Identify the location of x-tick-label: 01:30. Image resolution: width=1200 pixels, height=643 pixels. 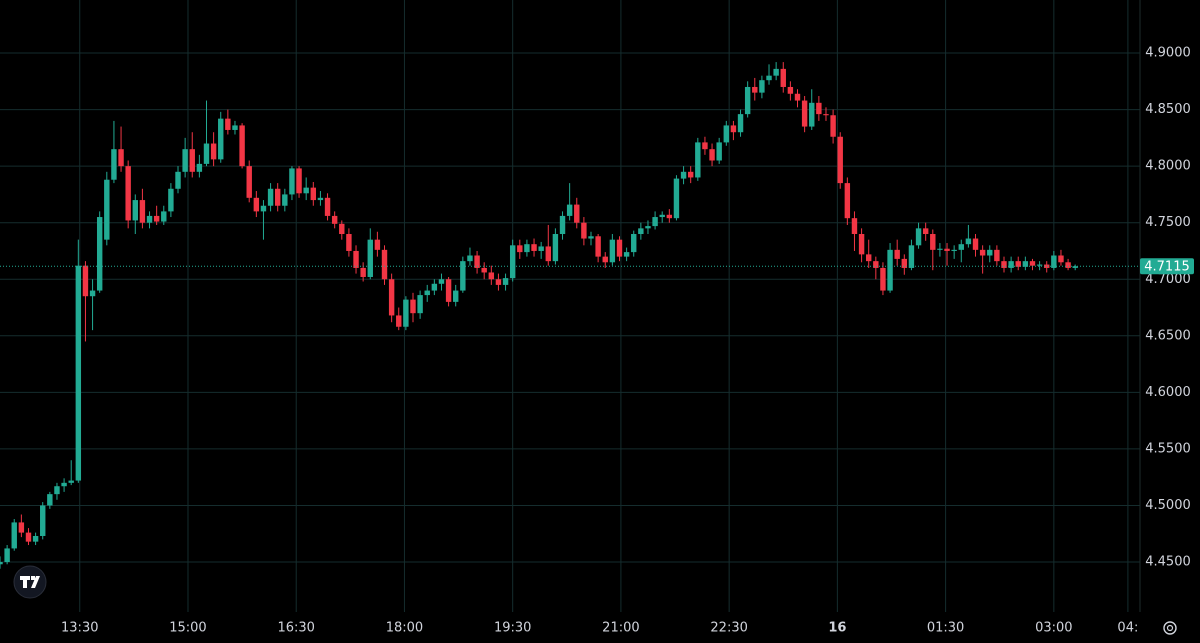
(945, 628).